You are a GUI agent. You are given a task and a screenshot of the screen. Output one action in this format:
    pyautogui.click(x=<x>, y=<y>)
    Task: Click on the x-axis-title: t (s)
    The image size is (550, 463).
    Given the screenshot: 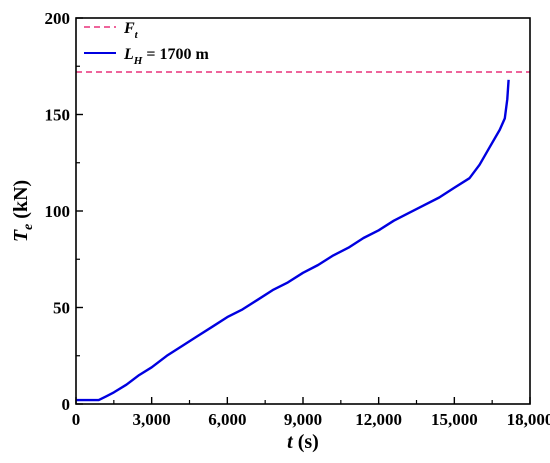 What is the action you would take?
    pyautogui.click(x=303, y=442)
    